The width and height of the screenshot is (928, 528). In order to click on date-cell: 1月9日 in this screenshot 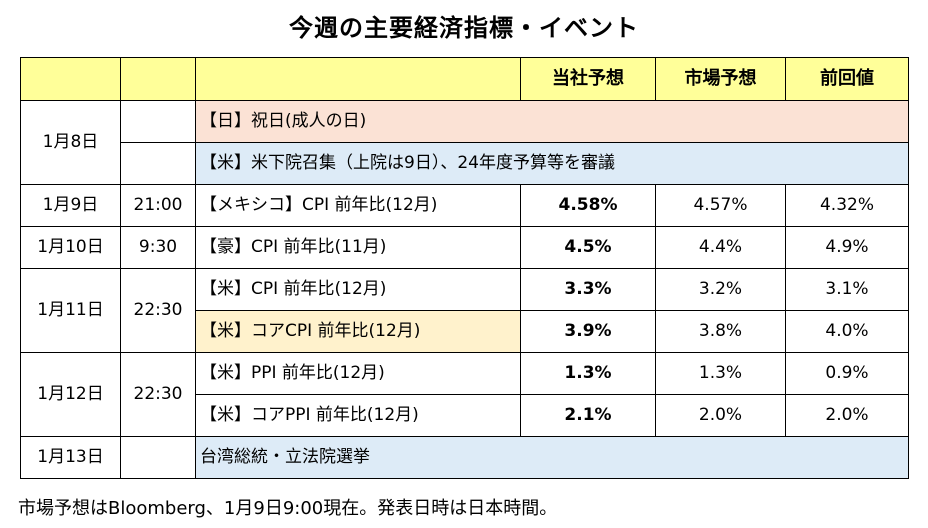, I will do `click(70, 205)`.